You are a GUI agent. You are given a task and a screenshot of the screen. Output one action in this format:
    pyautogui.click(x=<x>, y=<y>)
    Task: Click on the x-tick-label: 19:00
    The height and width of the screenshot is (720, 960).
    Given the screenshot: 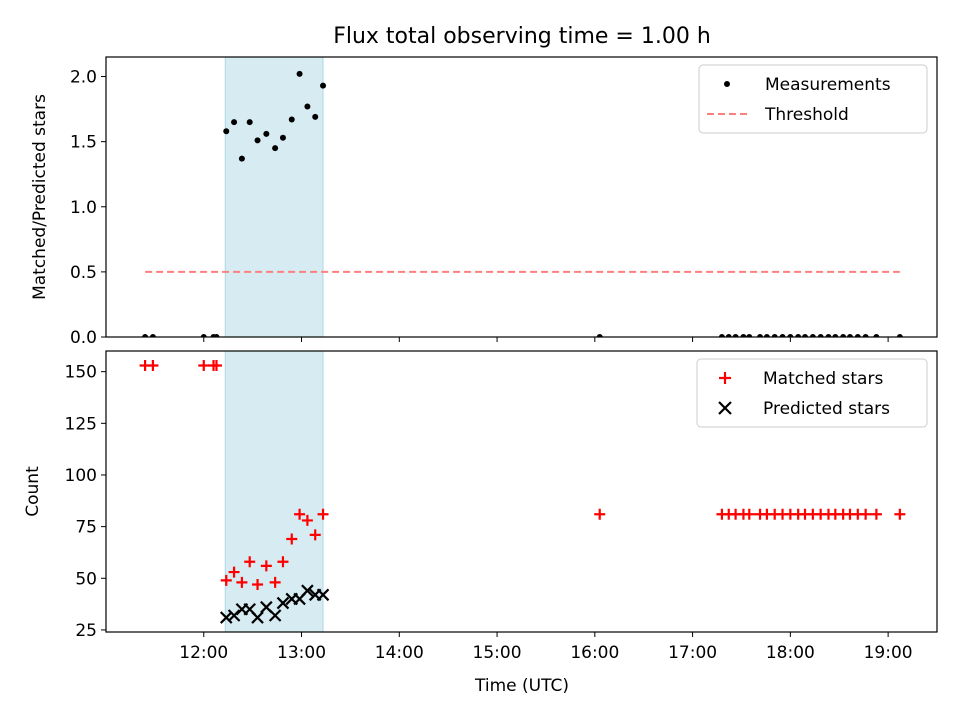 What is the action you would take?
    pyautogui.click(x=888, y=653)
    